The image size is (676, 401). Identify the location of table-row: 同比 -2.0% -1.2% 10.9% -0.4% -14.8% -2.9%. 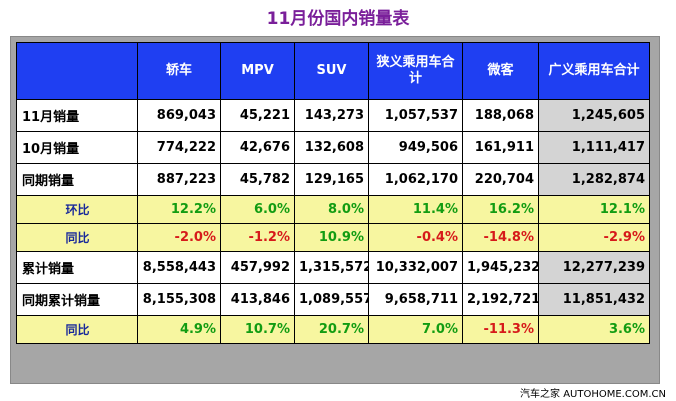
(333, 237).